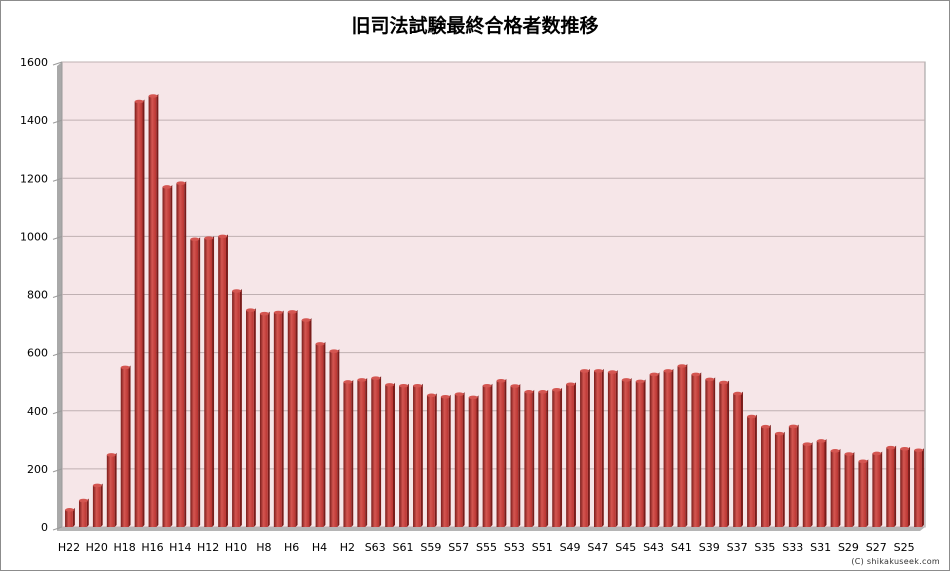 The image size is (950, 571). Describe the element at coordinates (403, 547) in the screenshot. I see `x-tick-label: S61` at that location.